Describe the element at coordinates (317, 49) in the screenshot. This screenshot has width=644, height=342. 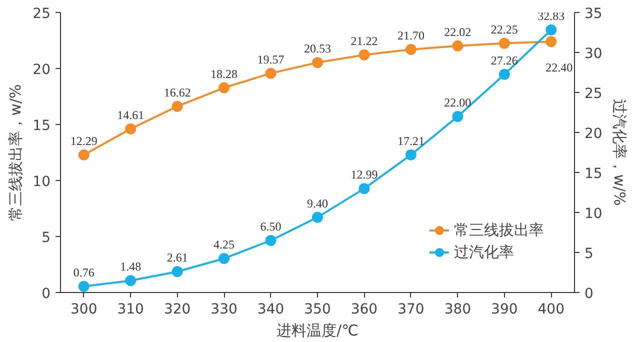
I see `data-label: 20.53` at that location.